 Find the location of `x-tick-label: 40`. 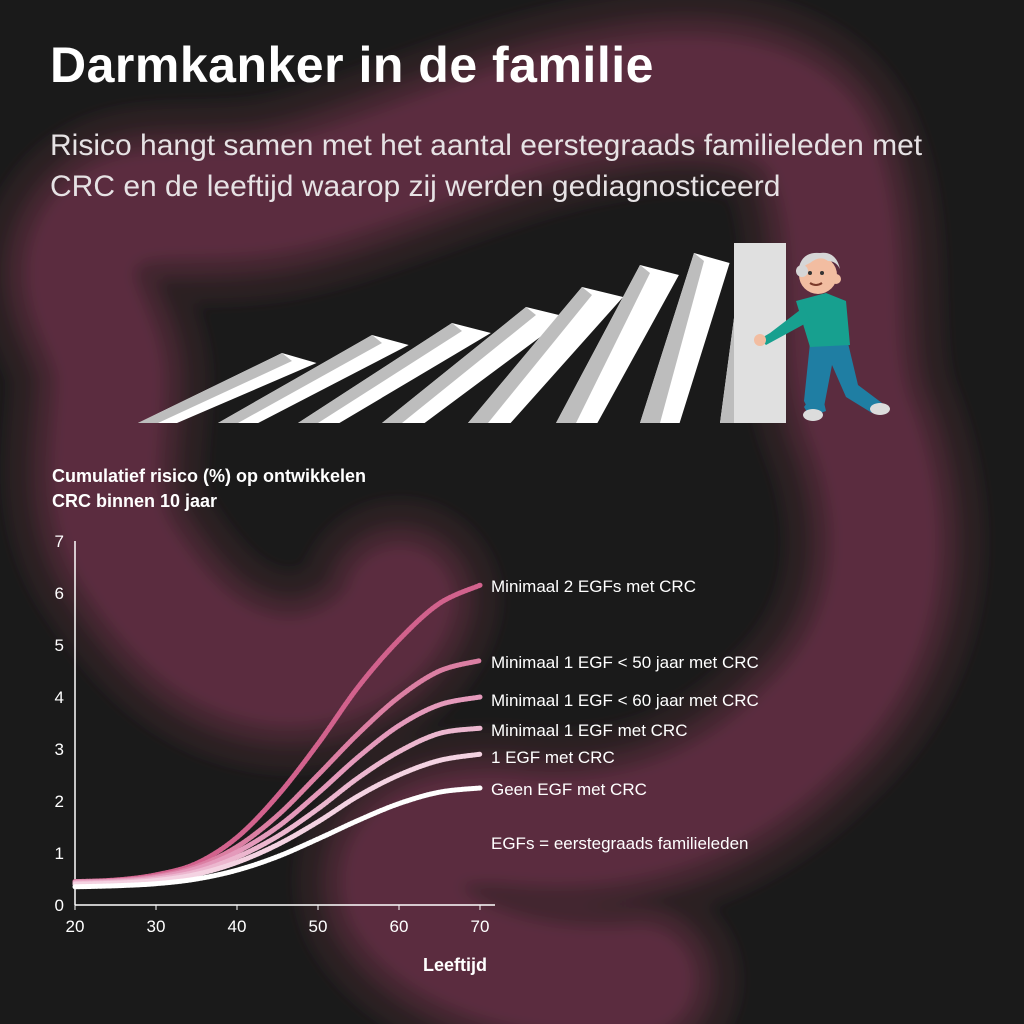

x-tick-label: 40 is located at coordinates (237, 926).